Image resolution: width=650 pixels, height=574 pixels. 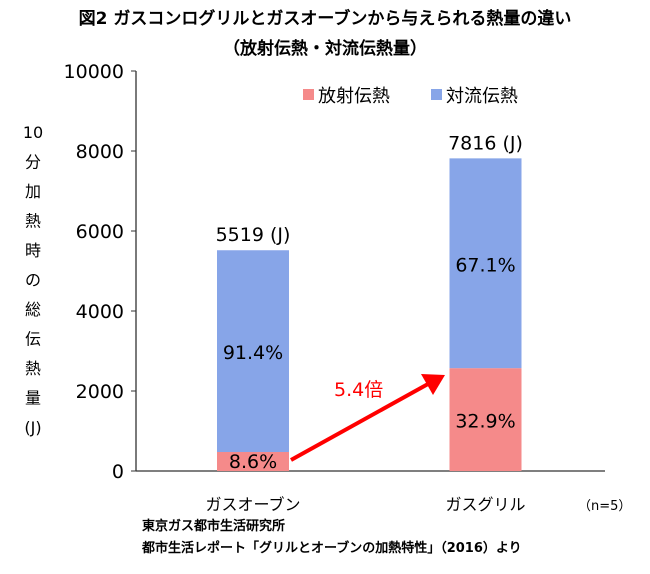 I want to click on ratio-annotation: 5.4倍, so click(x=358, y=390).